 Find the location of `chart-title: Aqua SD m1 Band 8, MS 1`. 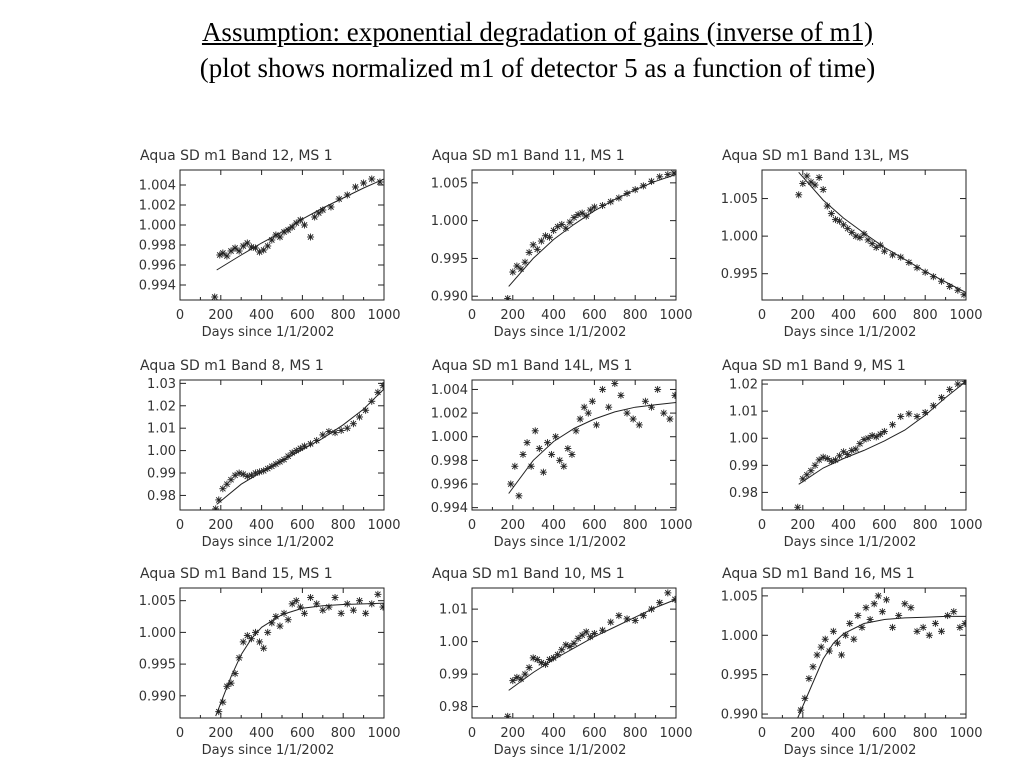

chart-title: Aqua SD m1 Band 8, MS 1 is located at coordinates (232, 366).